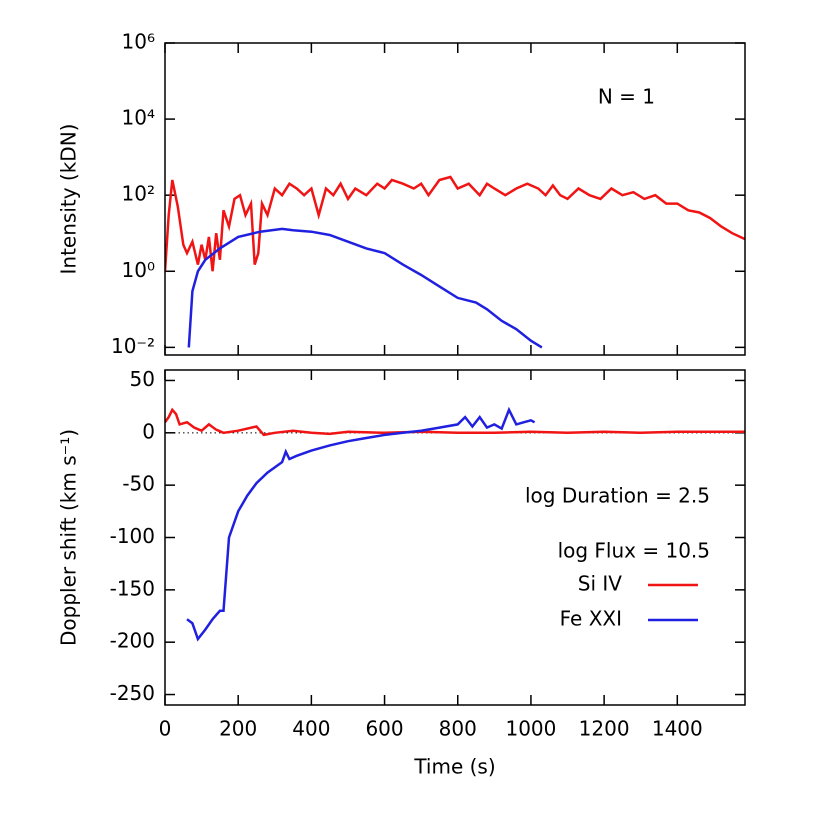  What do you see at coordinates (69, 537) in the screenshot?
I see `y-axis-label: Doppler shift (km s⁻¹)` at bounding box center [69, 537].